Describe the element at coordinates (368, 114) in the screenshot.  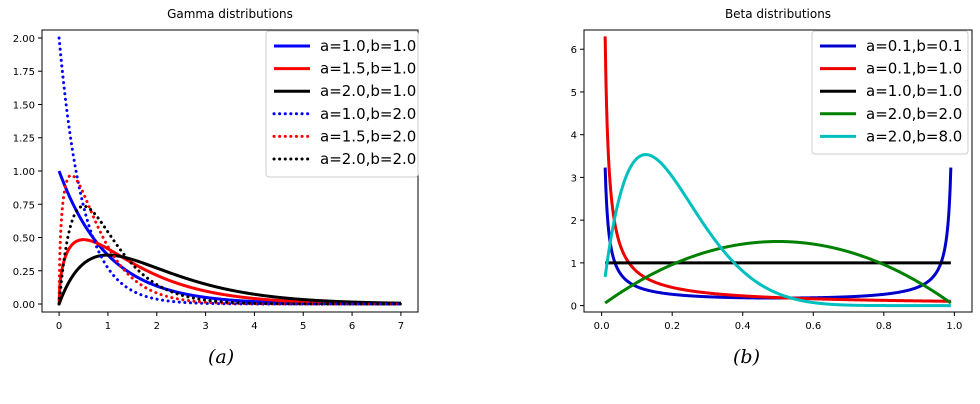
I see `legend-label: a=1.0,b=2.0` at that location.